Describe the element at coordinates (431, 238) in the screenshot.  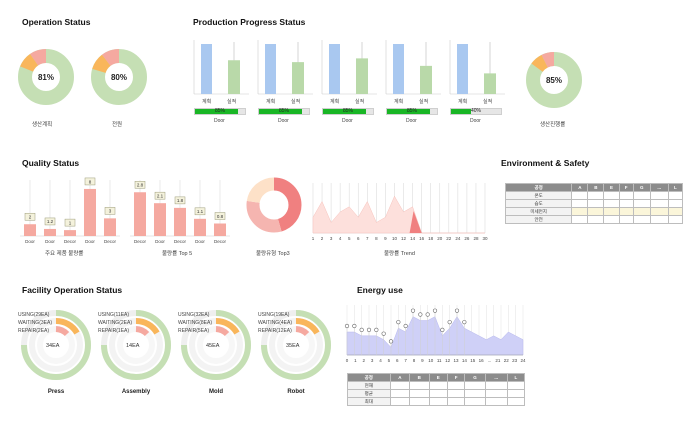
I see `tick-label: 18` at that location.